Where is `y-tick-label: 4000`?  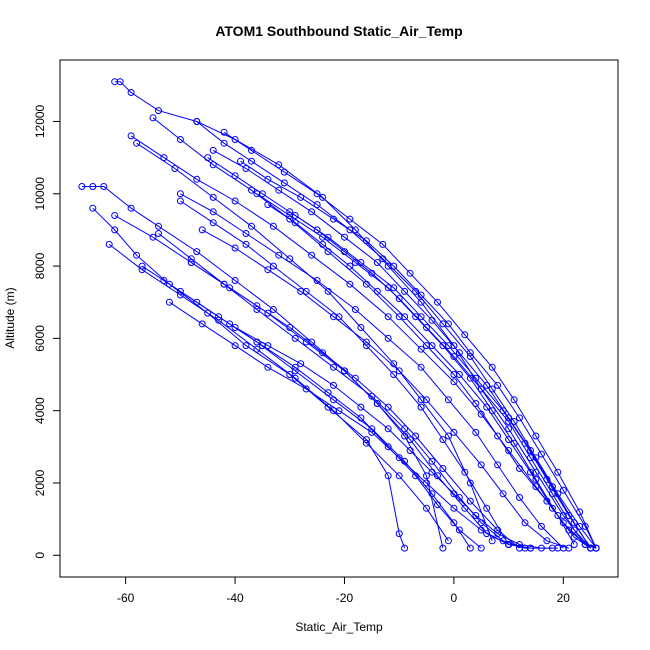
y-tick-label: 4000 is located at coordinates (40, 410).